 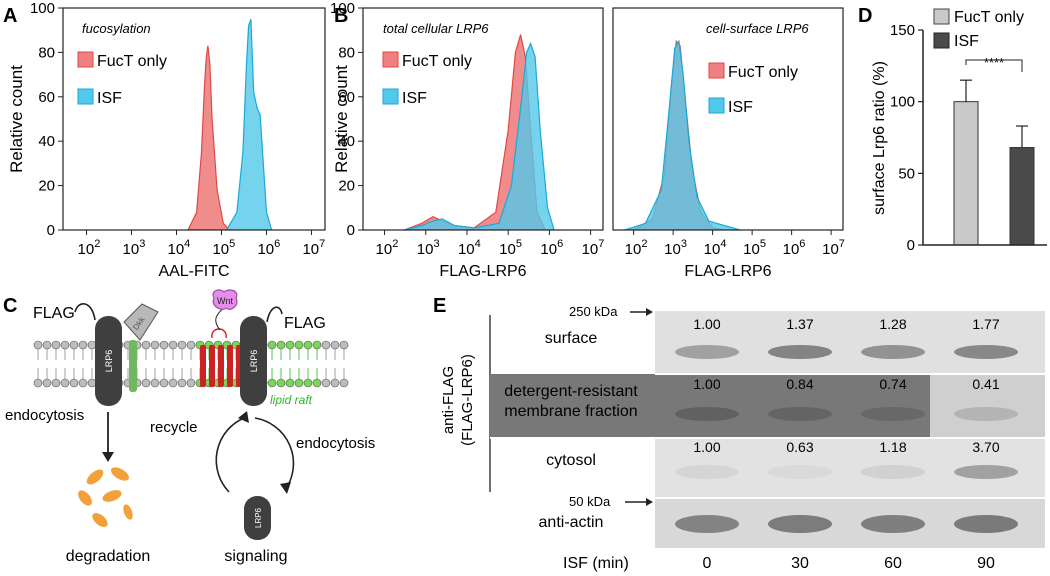 I want to click on panel-label-a: A, so click(x=10, y=16).